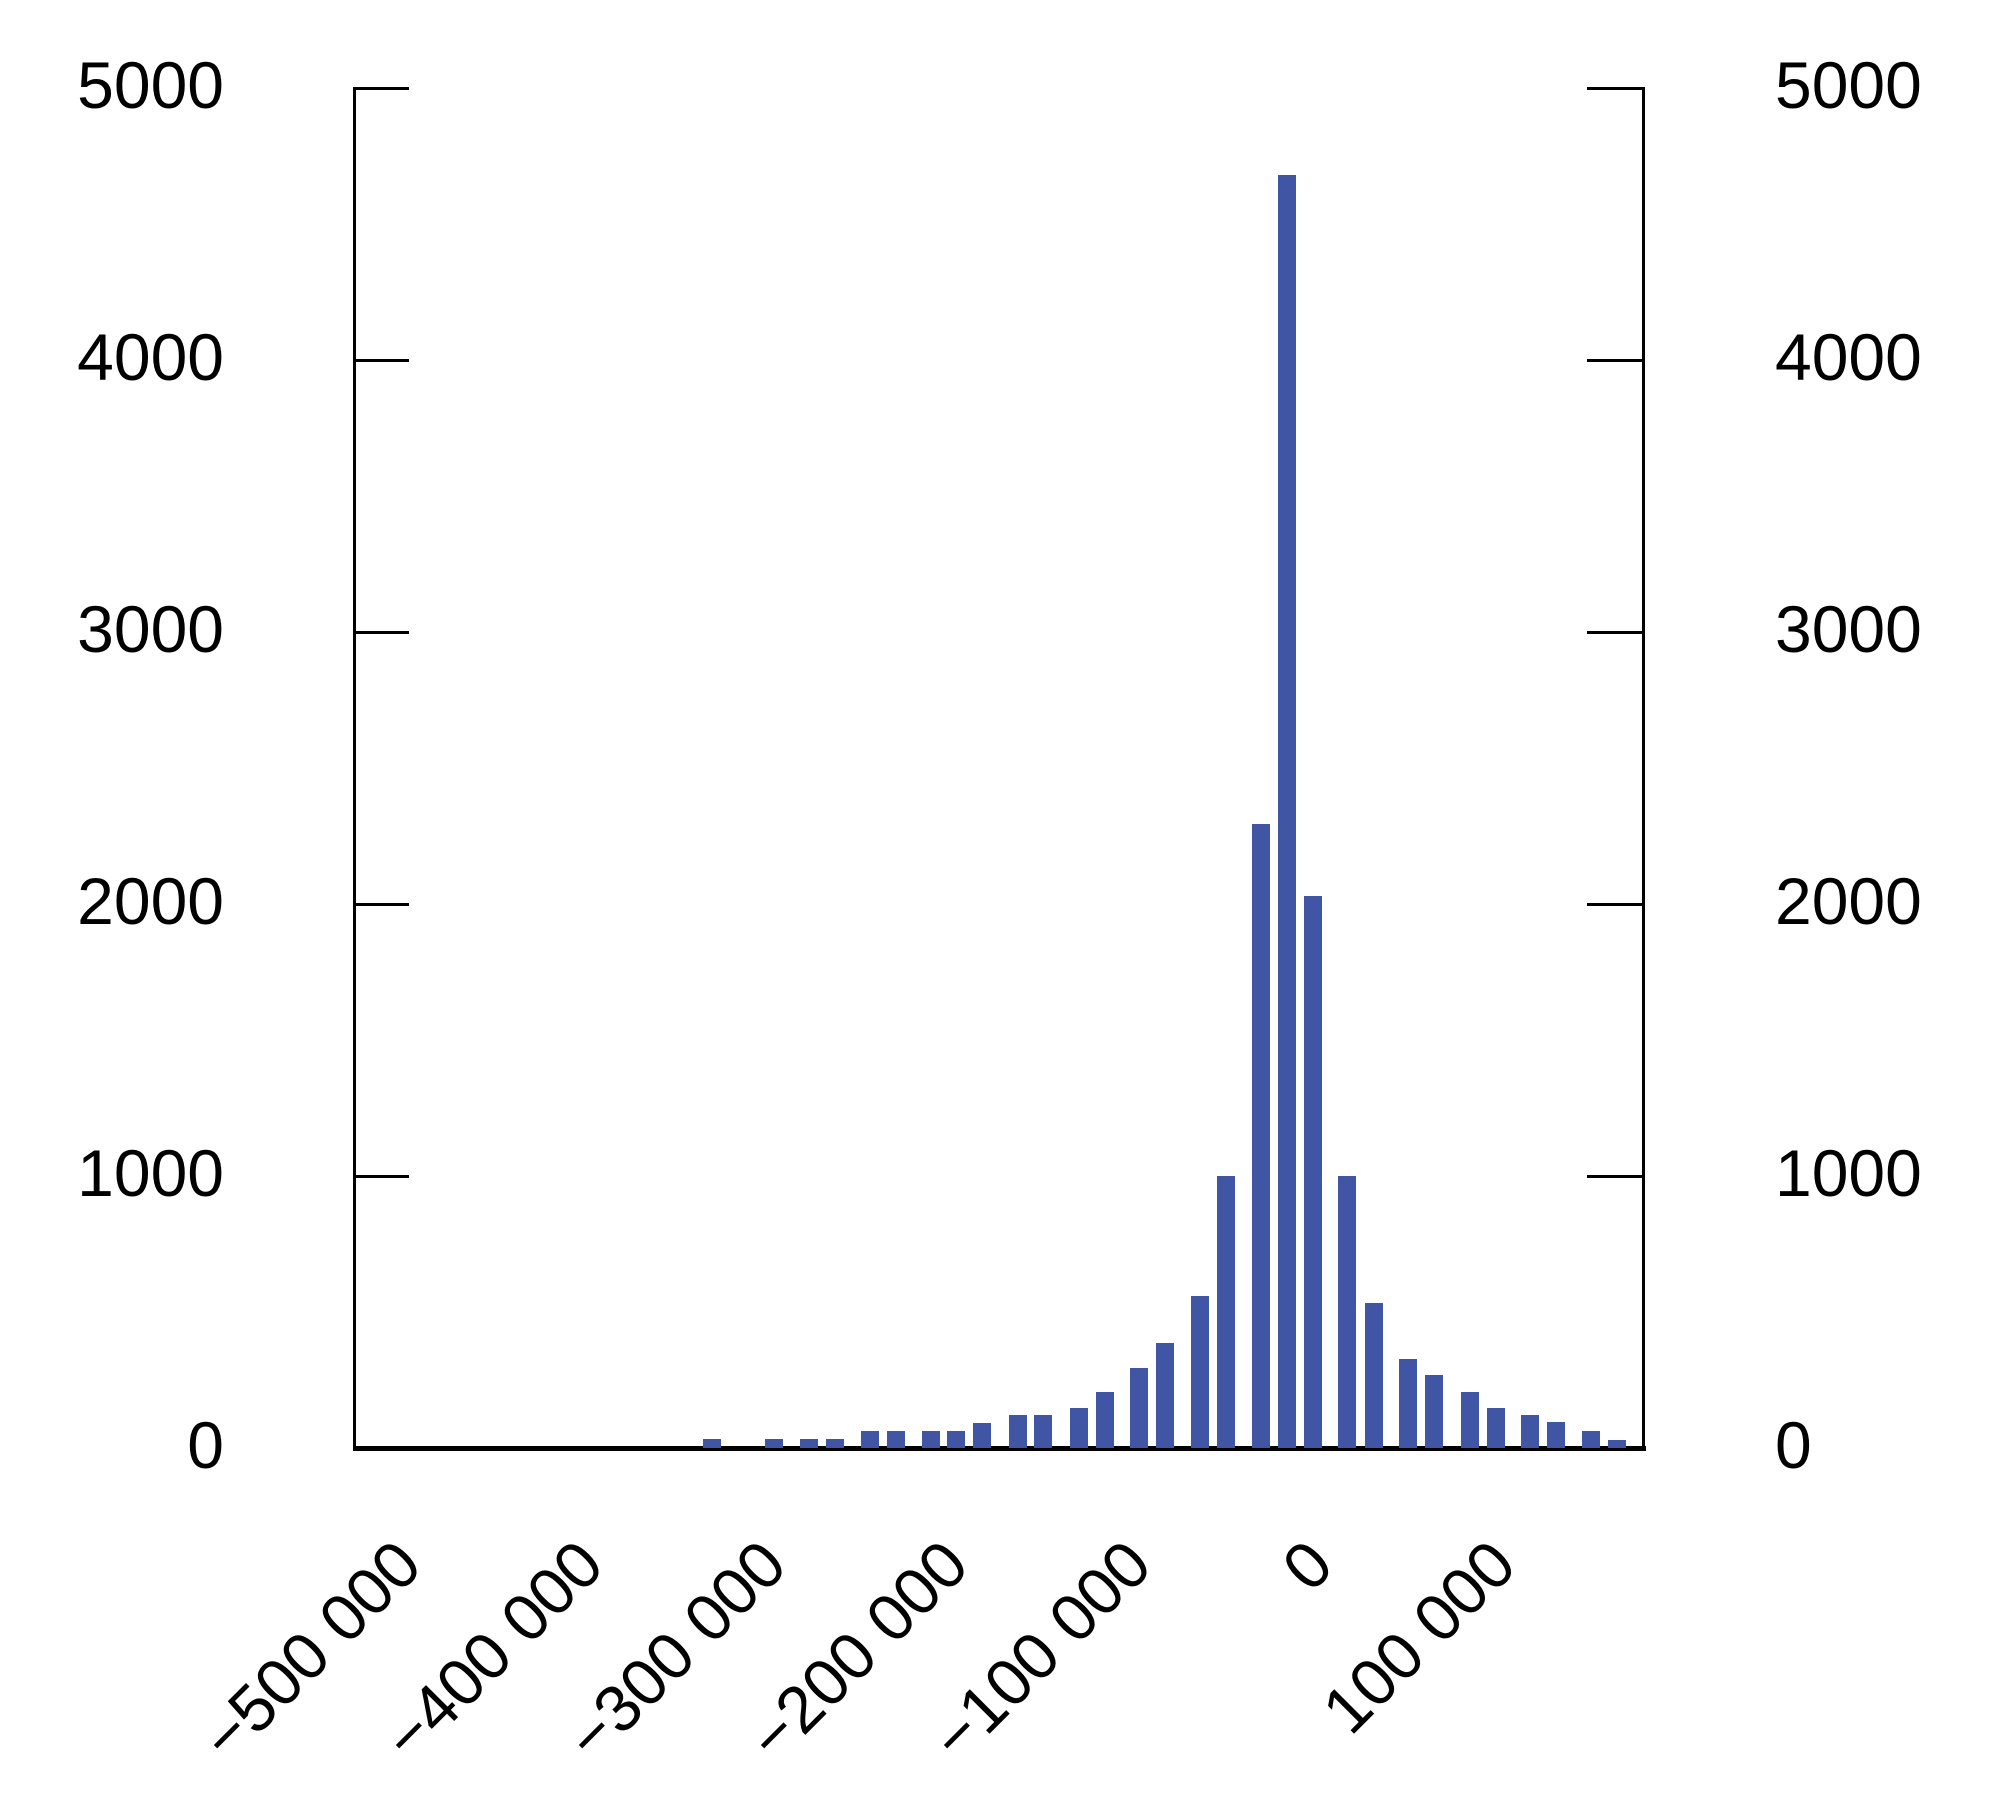  What do you see at coordinates (1793, 1445) in the screenshot?
I see `y-tick-label-right: 0` at bounding box center [1793, 1445].